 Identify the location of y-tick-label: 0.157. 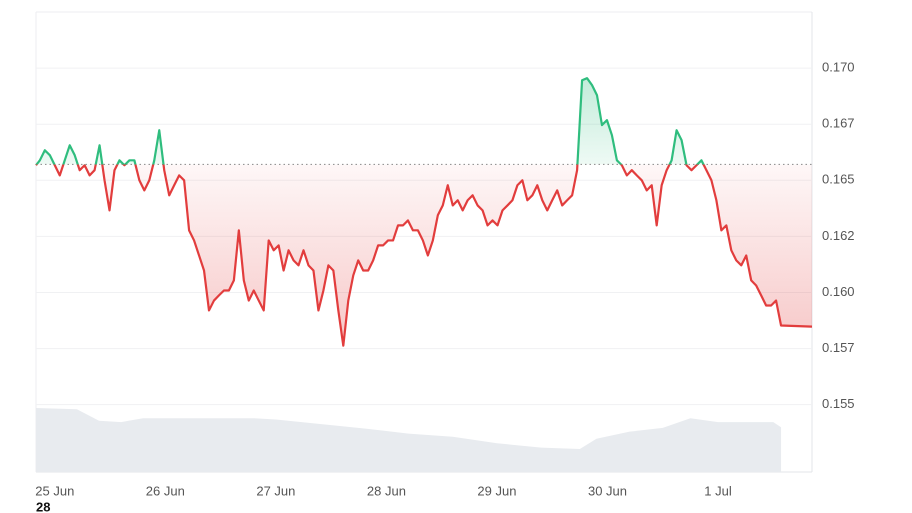
(838, 347).